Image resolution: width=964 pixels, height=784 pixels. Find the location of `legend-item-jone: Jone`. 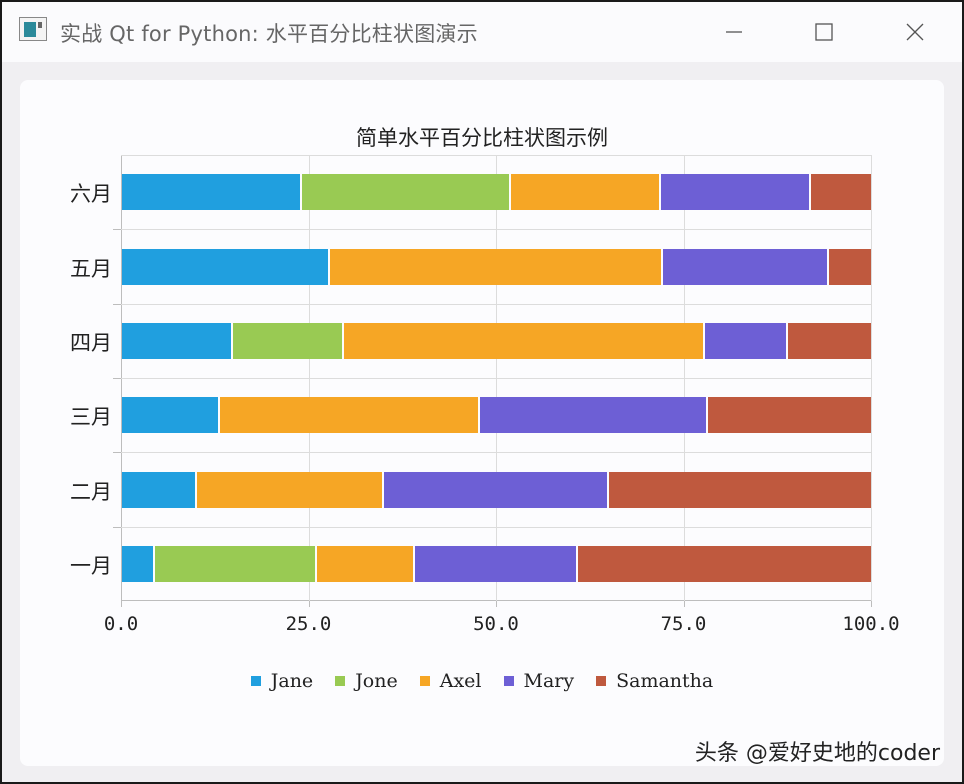

legend-item-jone: Jone is located at coordinates (366, 681).